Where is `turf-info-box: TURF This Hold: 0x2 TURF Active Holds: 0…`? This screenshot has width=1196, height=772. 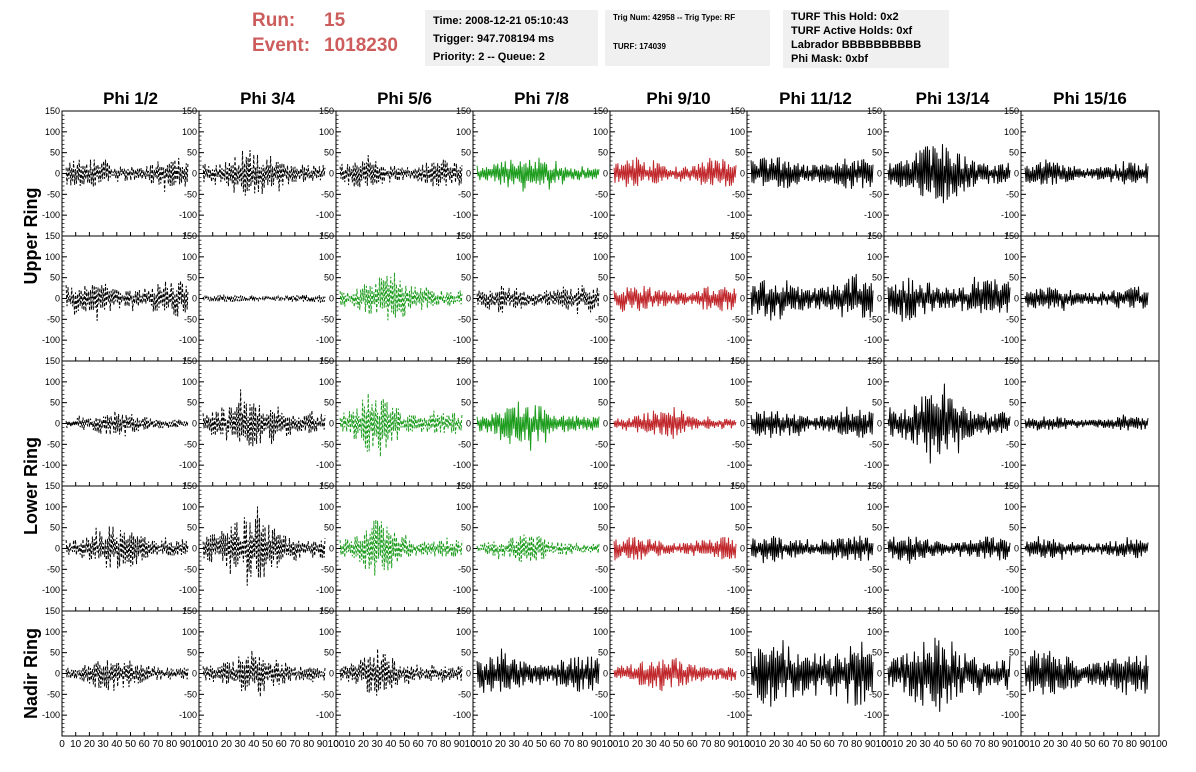
turf-info-box: TURF This Hold: 0x2 TURF Active Holds: 0… is located at coordinates (866, 39).